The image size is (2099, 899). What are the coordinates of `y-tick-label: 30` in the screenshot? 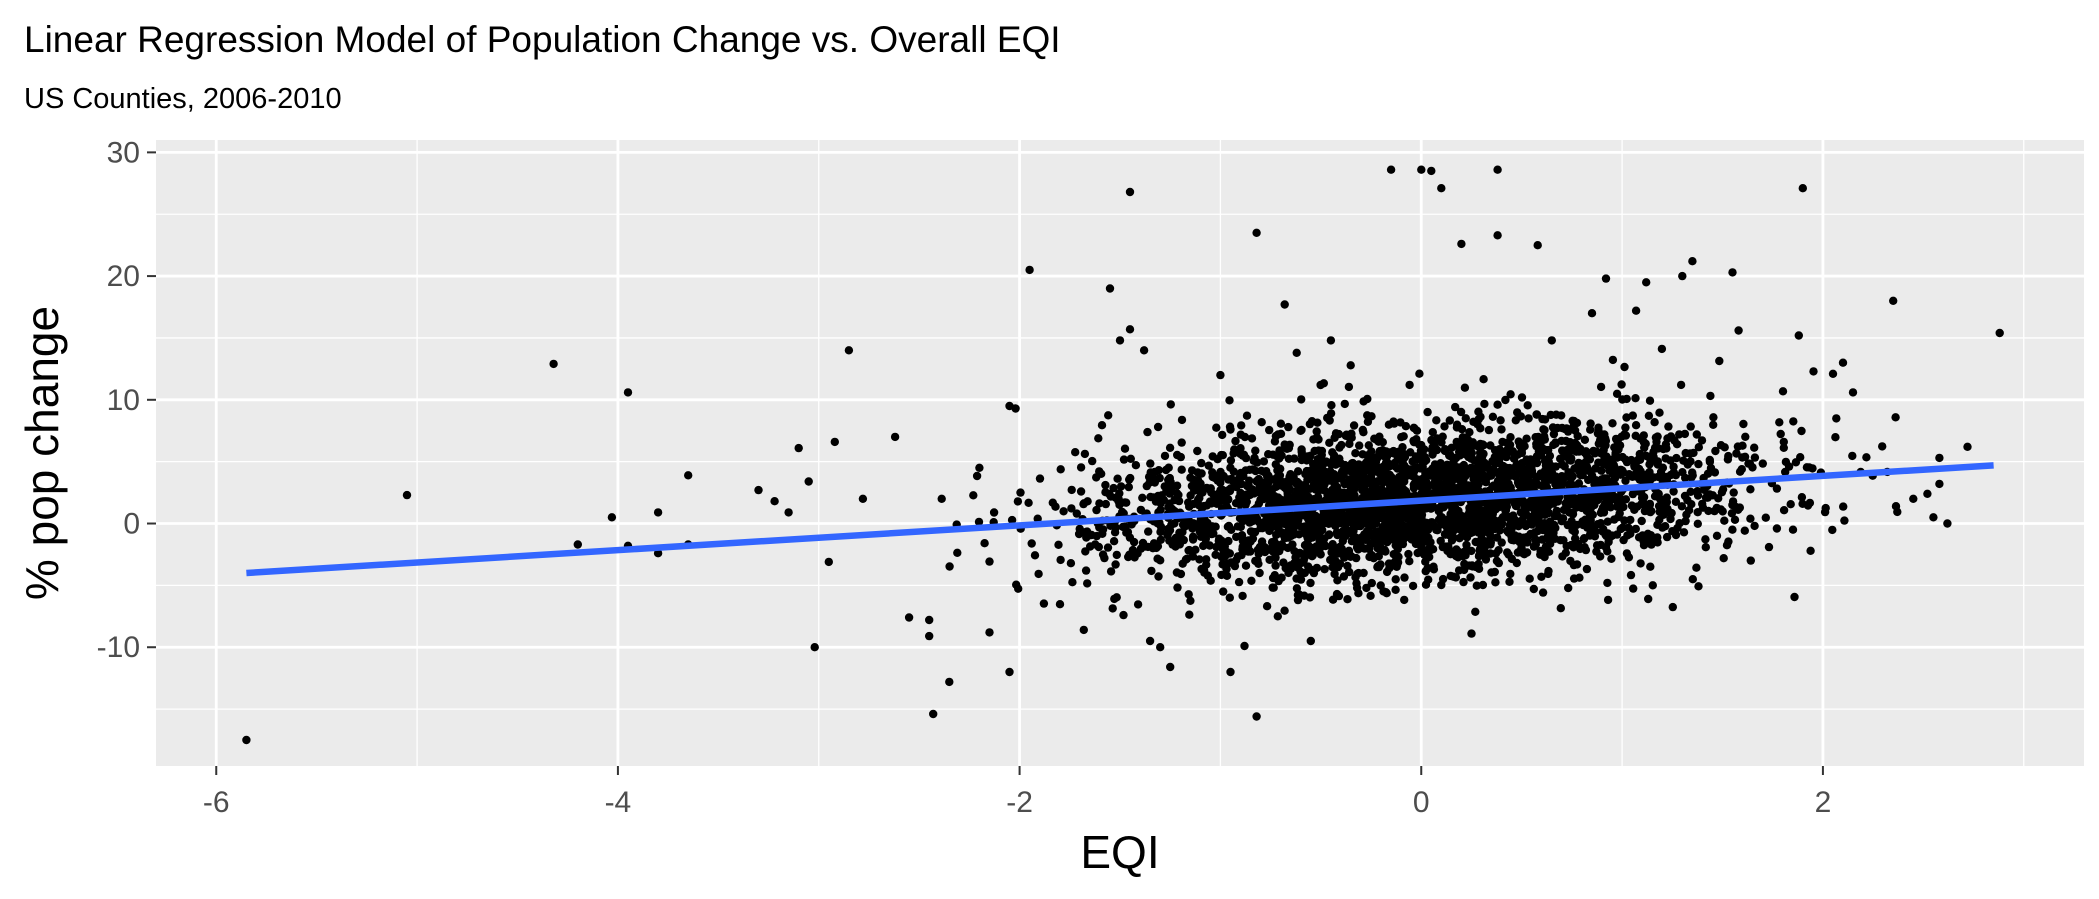 It's located at (123, 152).